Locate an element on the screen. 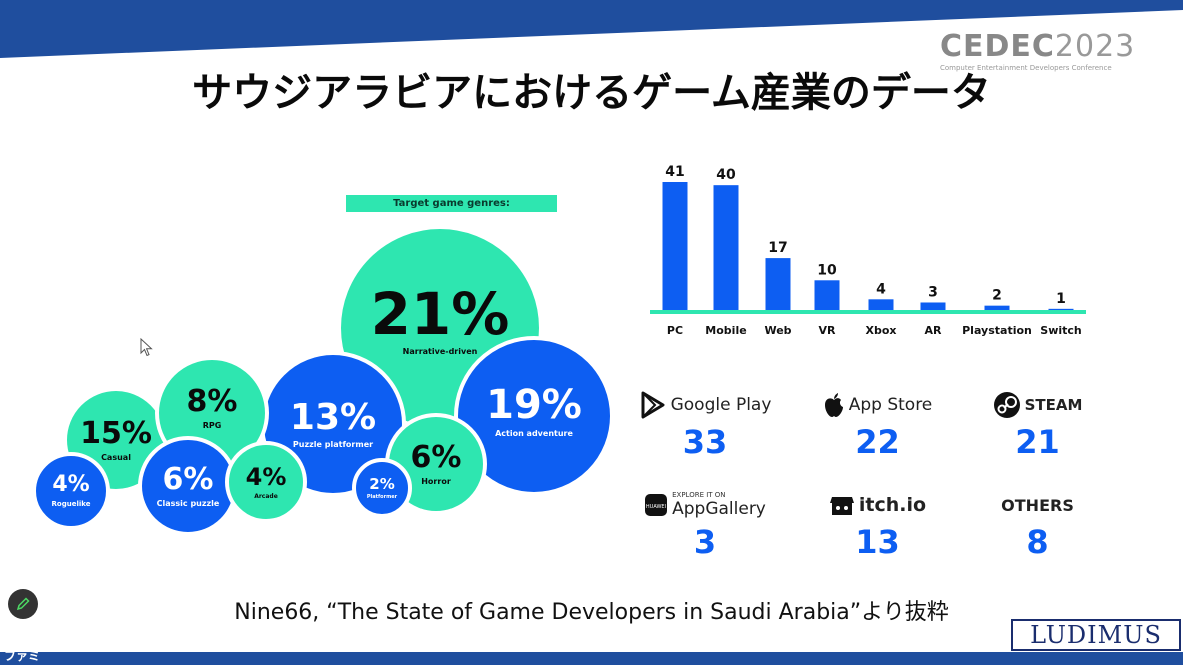 The height and width of the screenshot is (665, 1183). bar-xbox is located at coordinates (881, 305).